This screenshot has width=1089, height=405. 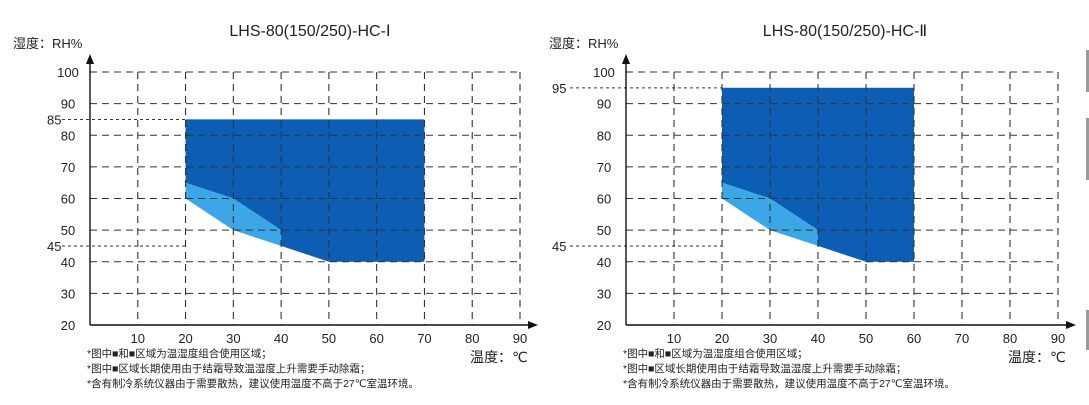 I want to click on edge-tab-middle, so click(x=1087, y=149).